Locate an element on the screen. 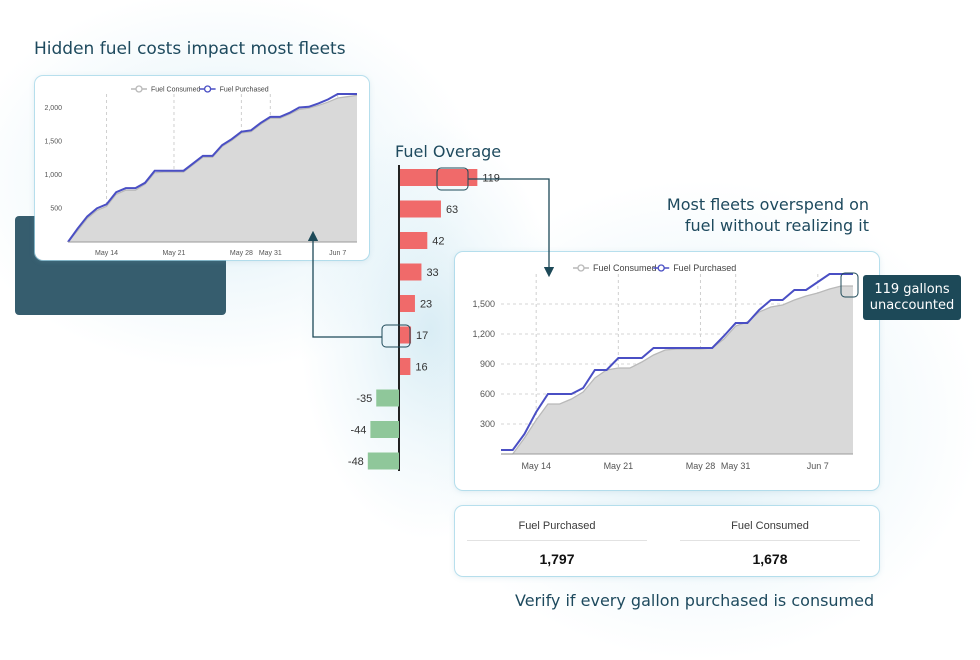 The image size is (980, 660). overage-bar-label: 63 is located at coordinates (452, 210).